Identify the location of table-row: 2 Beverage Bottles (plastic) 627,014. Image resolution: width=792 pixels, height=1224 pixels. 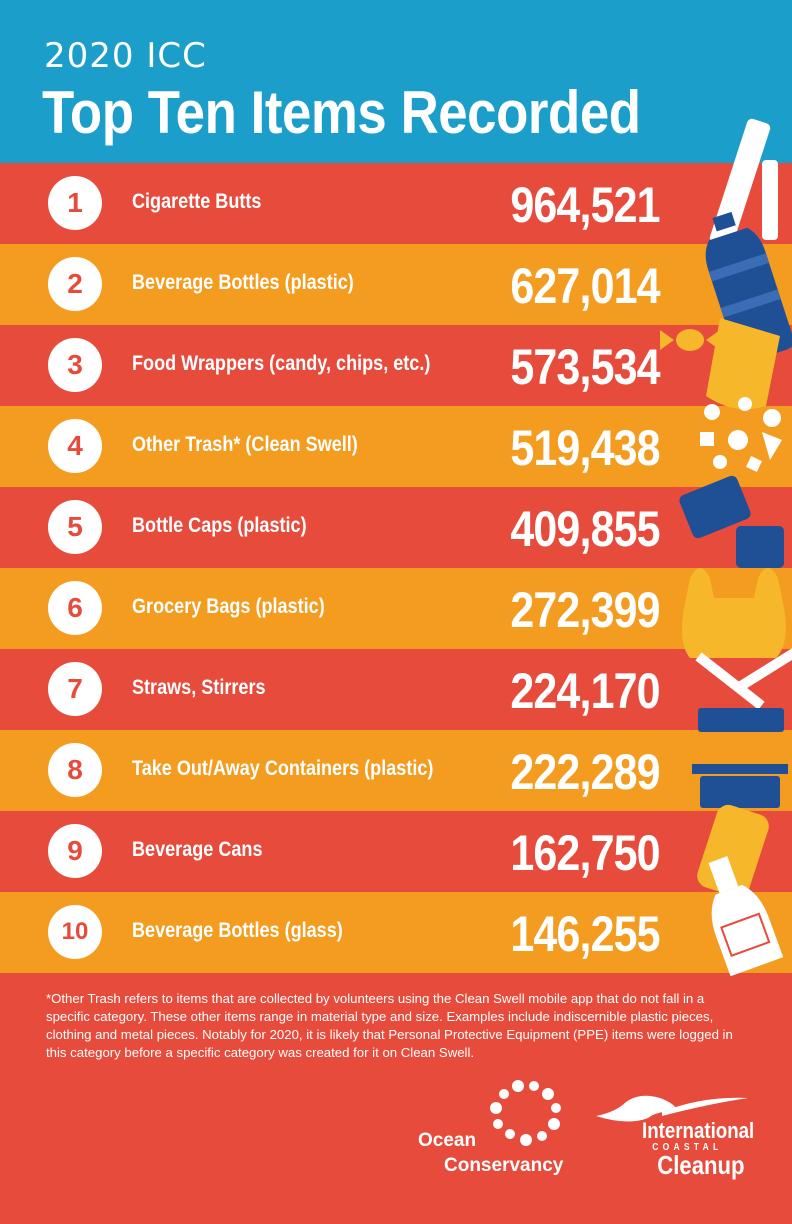
(396, 284).